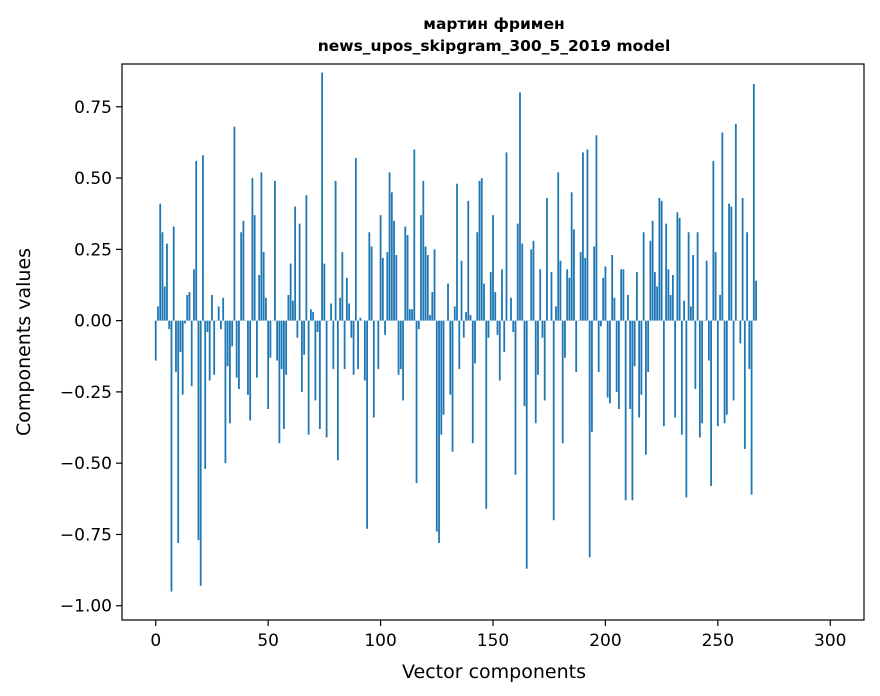  Describe the element at coordinates (380, 641) in the screenshot. I see `x-tick-label: 100` at that location.